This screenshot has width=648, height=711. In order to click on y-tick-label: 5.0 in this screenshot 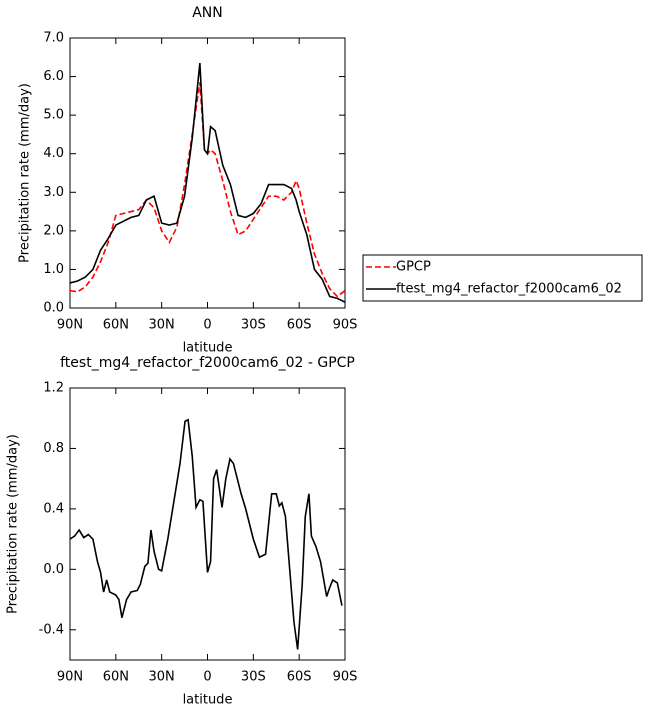, I will do `click(53, 115)`.